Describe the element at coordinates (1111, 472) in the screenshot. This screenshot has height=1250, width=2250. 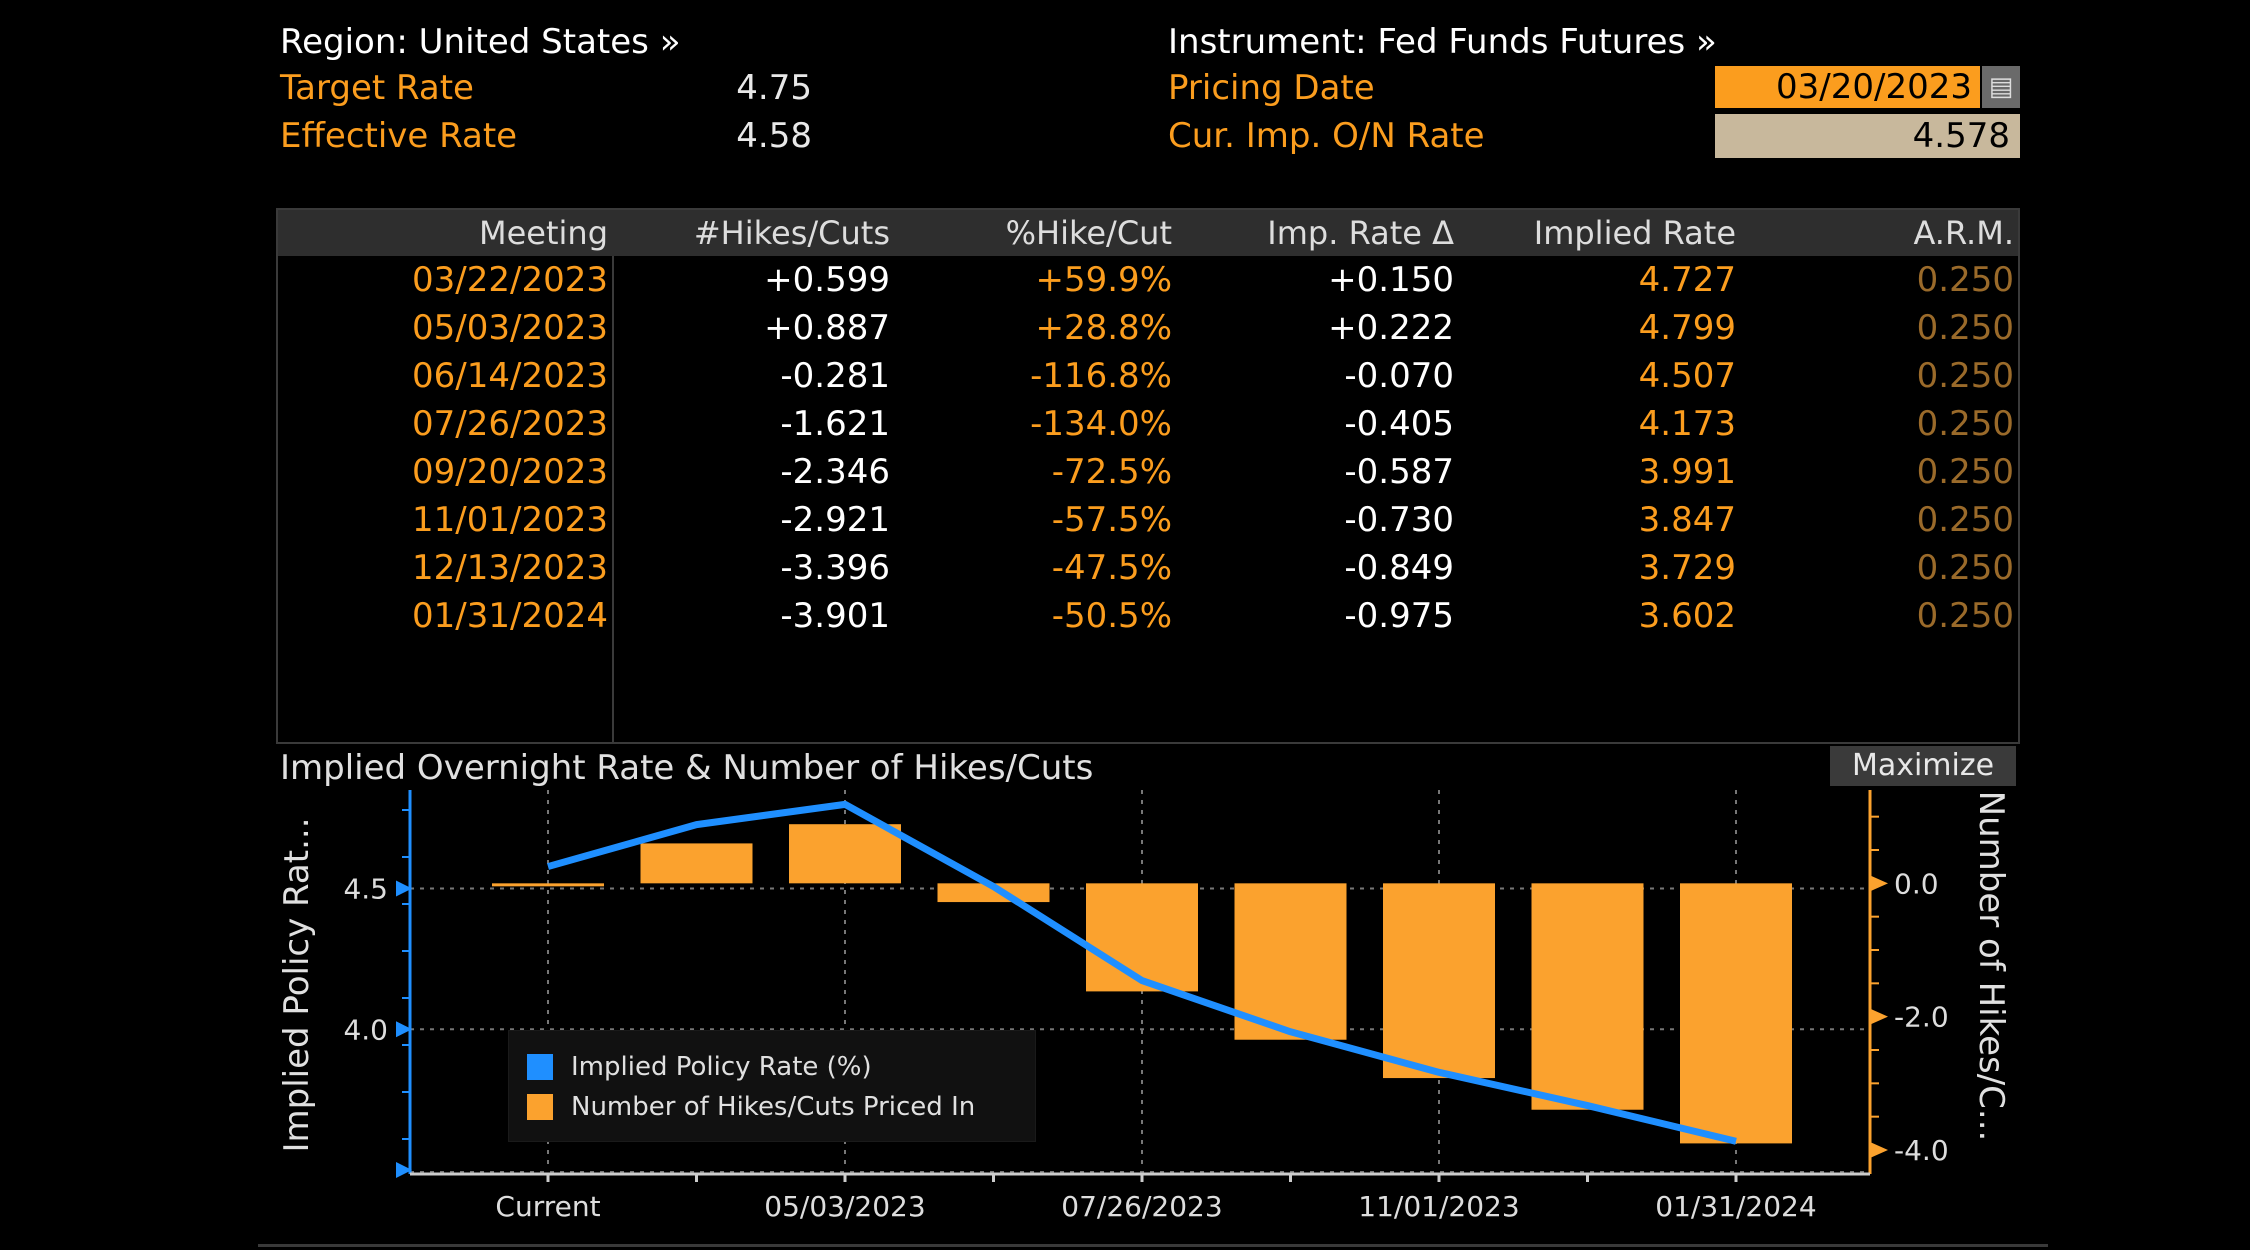
I see `cell-pct-hike-cut: -72.5%` at that location.